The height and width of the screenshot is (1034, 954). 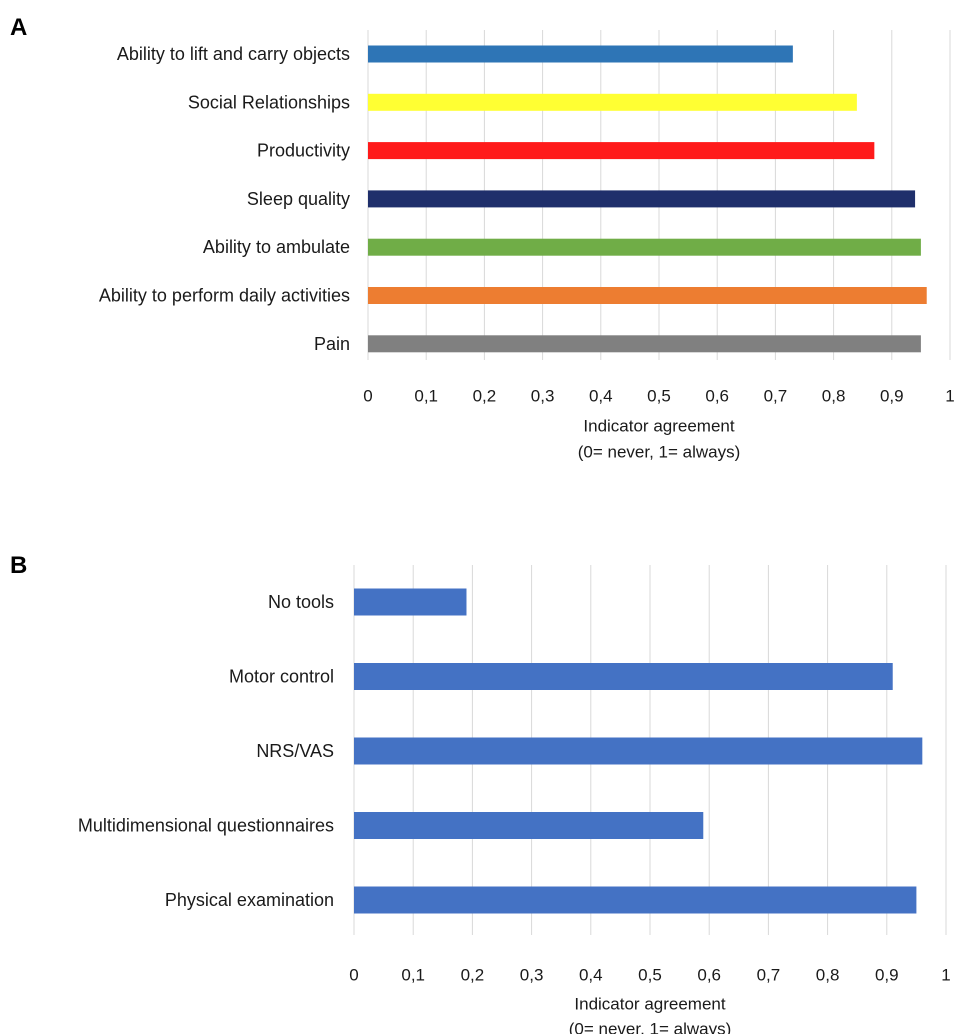 What do you see at coordinates (650, 1027) in the screenshot?
I see `x-axis-title-b-line-2: (0= never, 1= always)` at bounding box center [650, 1027].